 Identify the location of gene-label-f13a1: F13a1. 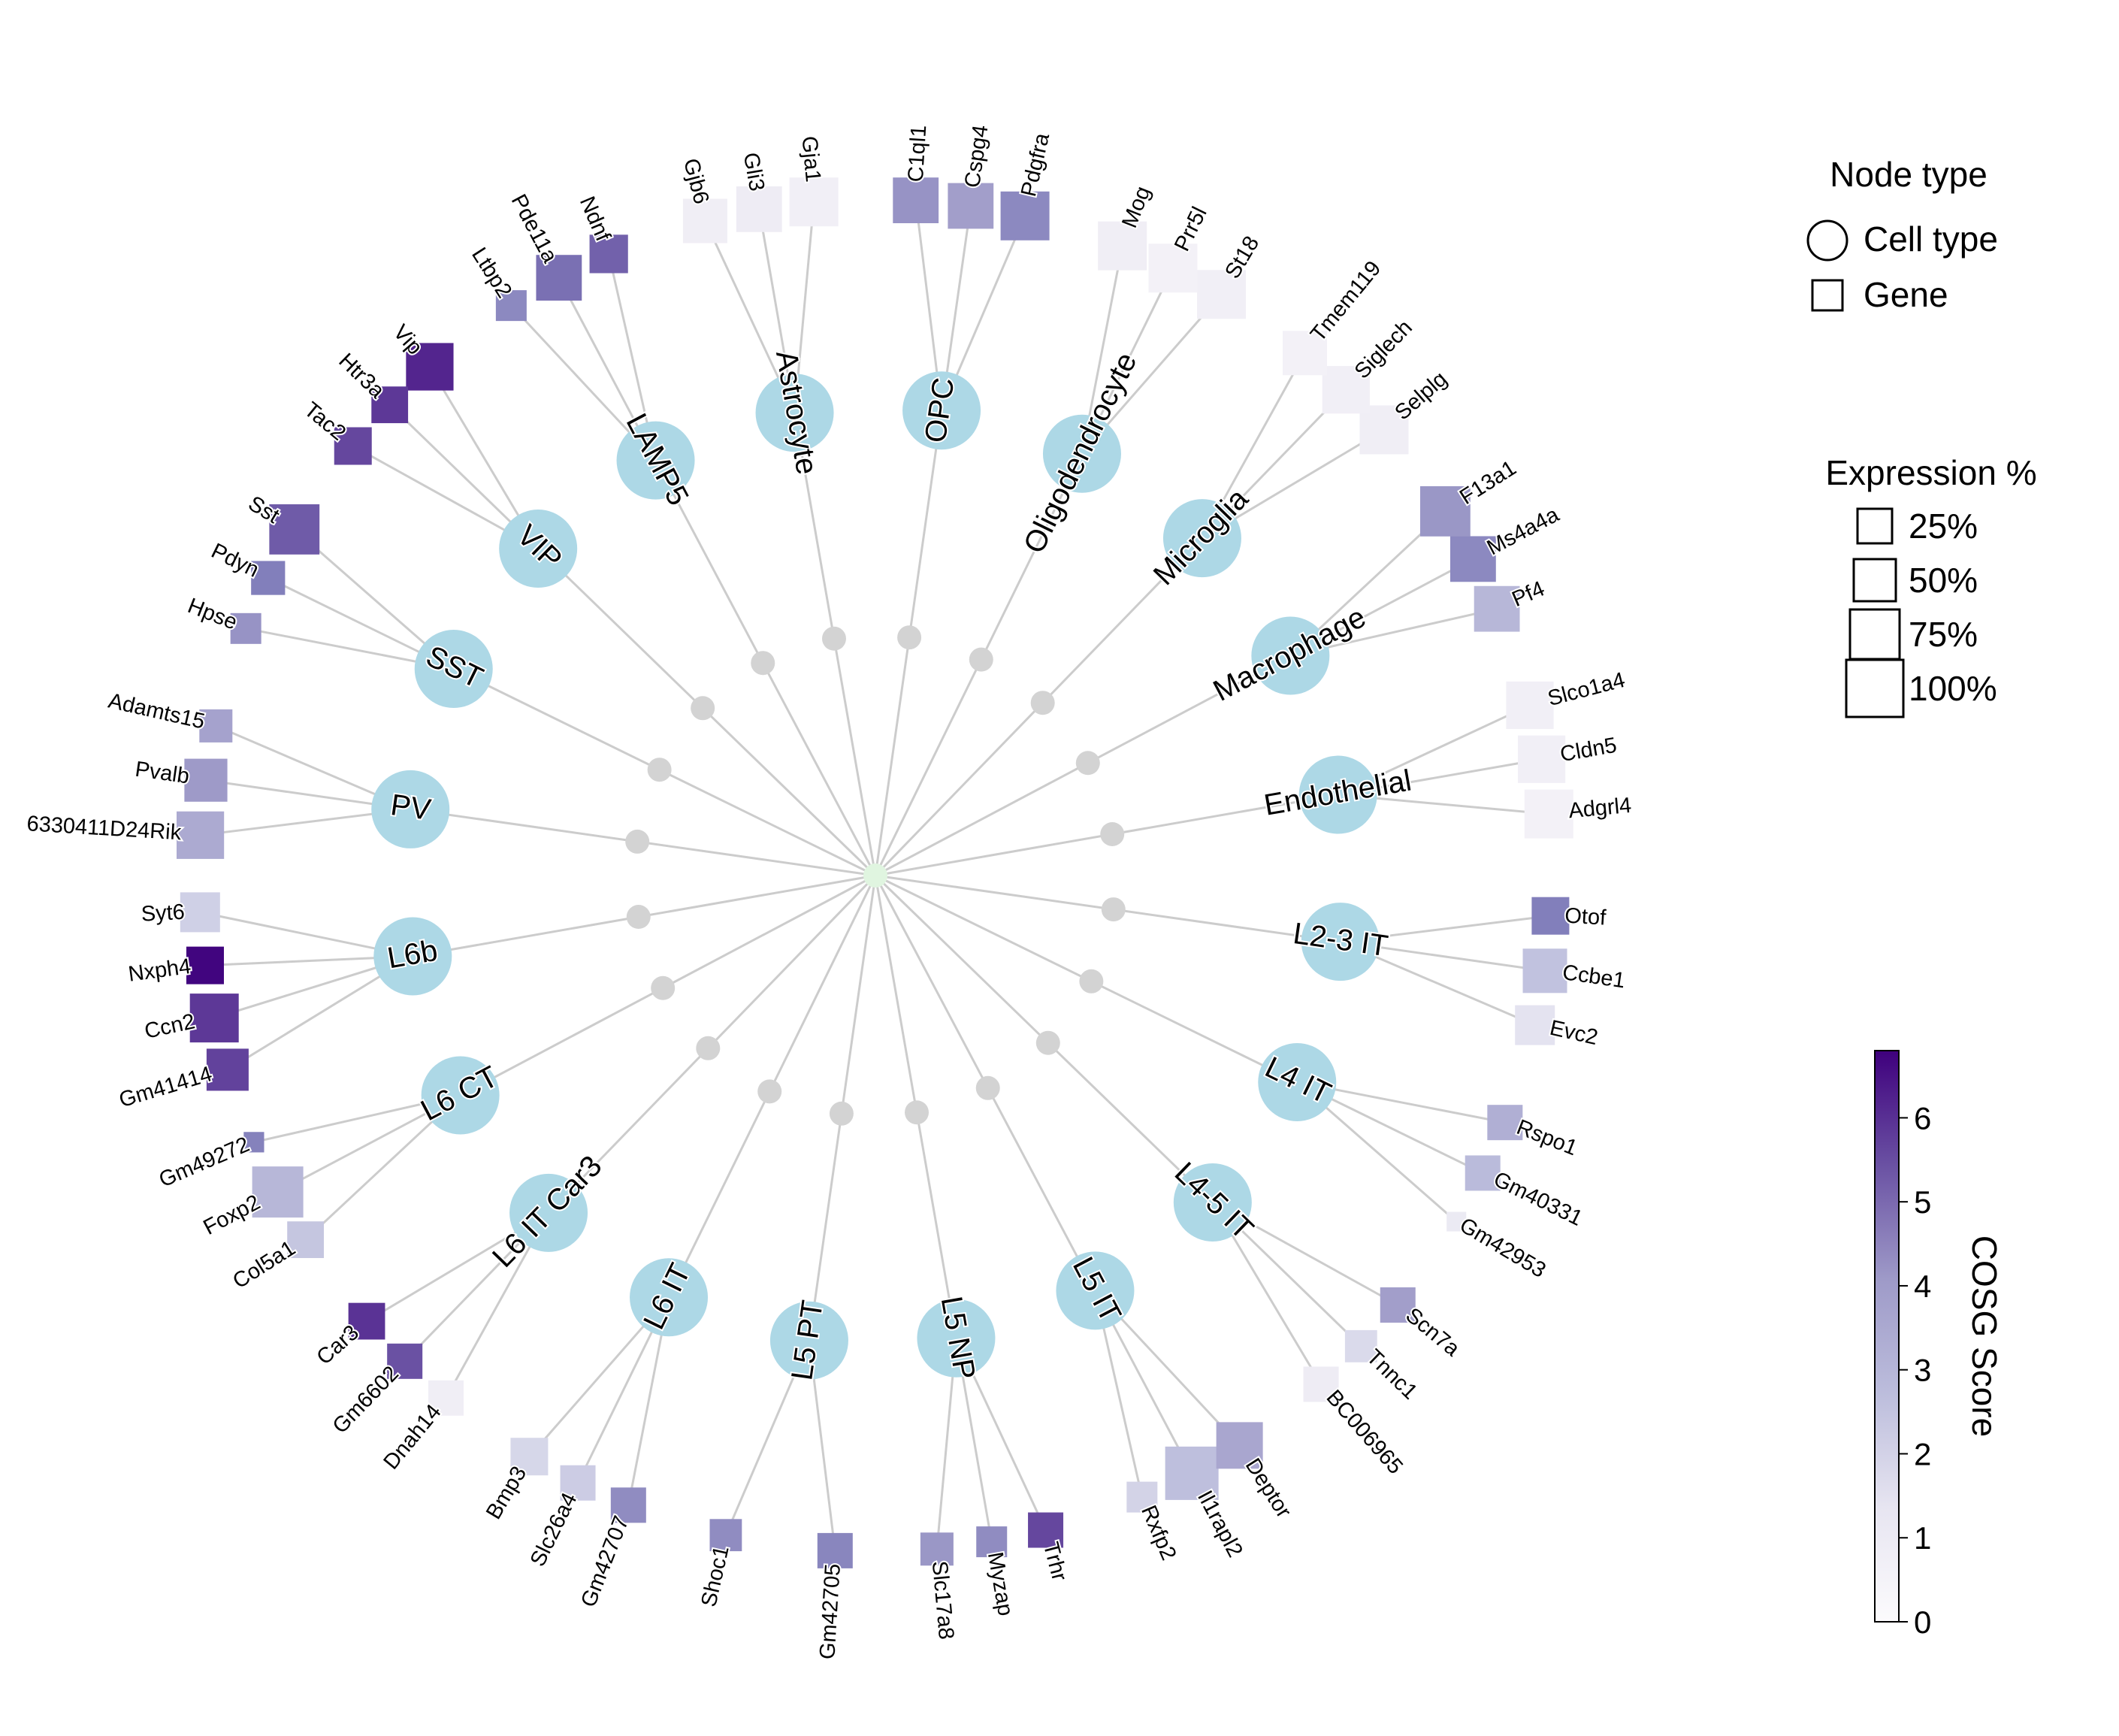
(1488, 483).